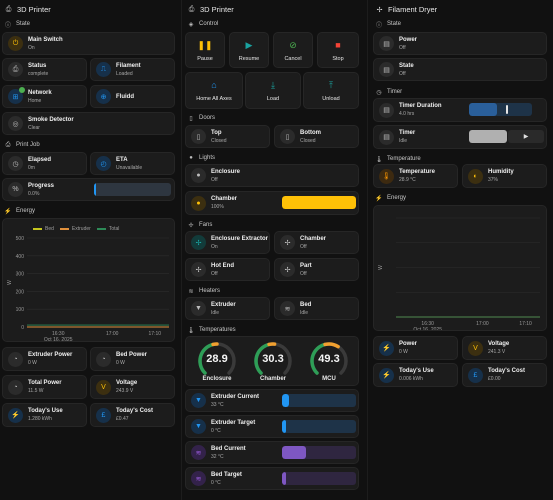 The width and height of the screenshot is (553, 500). I want to click on filament-tile: ⎍ Filament Loaded, so click(132, 69).